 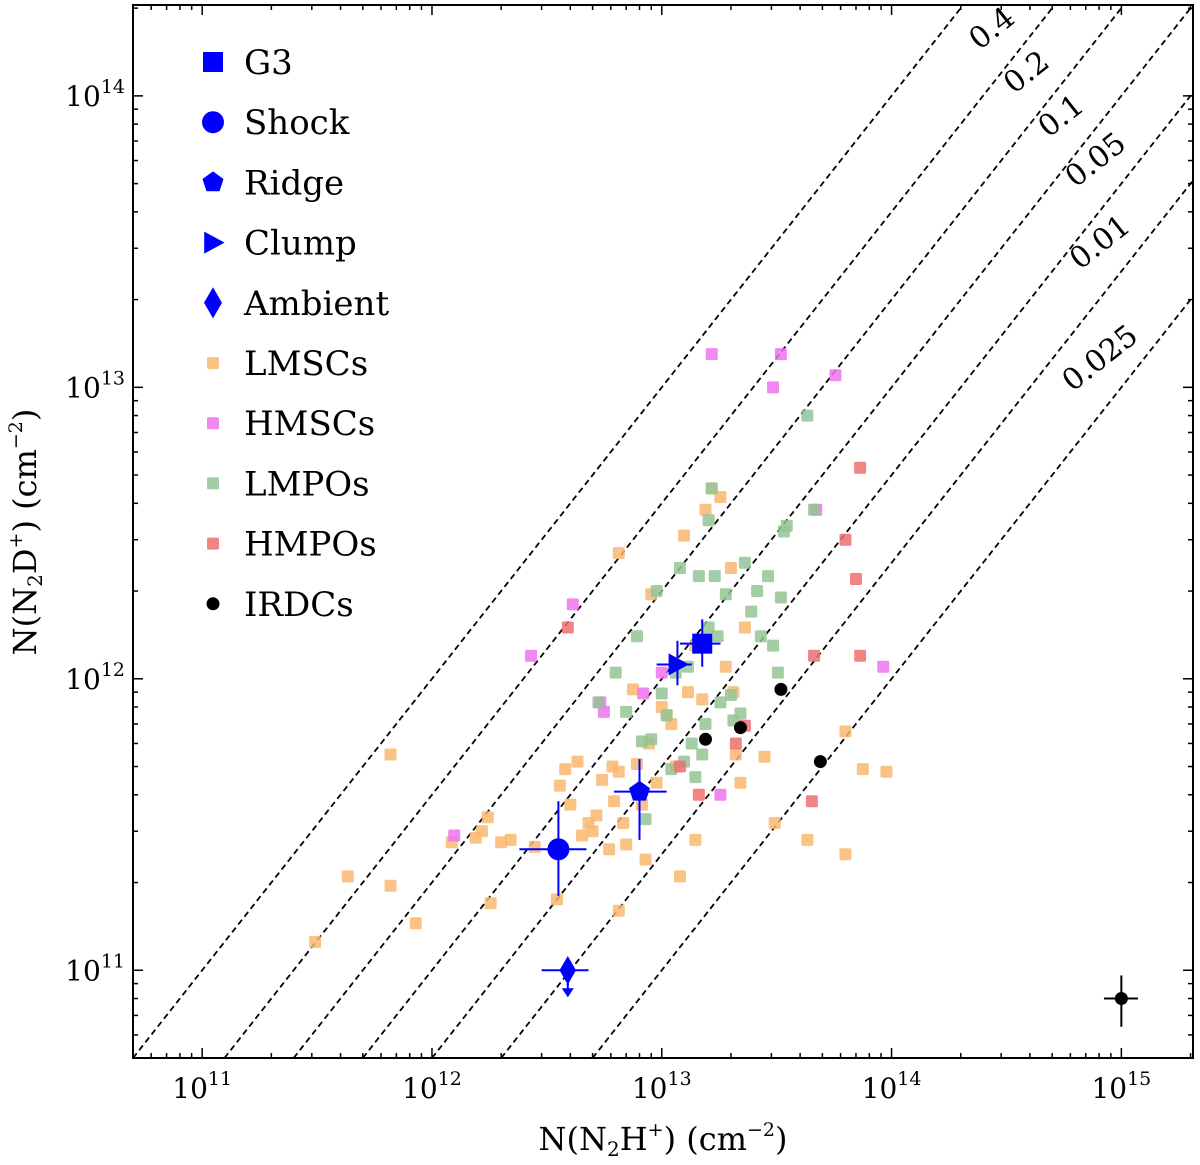 What do you see at coordinates (95, 677) in the screenshot?
I see `y-tick-label-12: 1012` at bounding box center [95, 677].